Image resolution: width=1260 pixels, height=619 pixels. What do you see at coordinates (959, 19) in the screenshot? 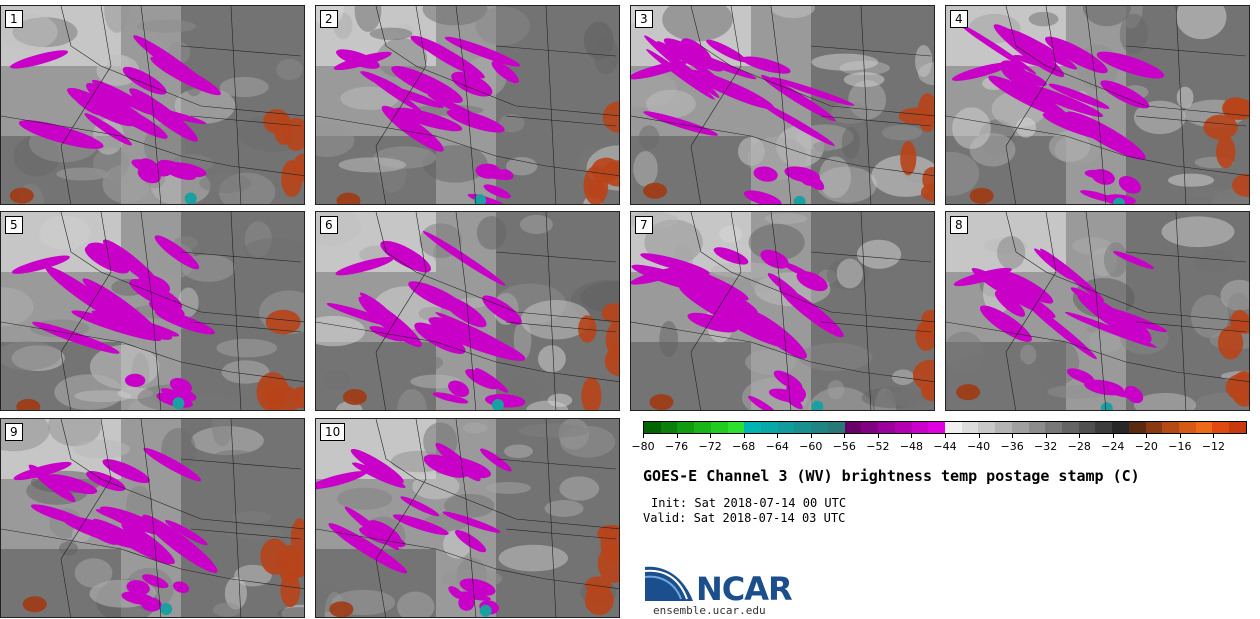
I see `panel-number: 4` at bounding box center [959, 19].